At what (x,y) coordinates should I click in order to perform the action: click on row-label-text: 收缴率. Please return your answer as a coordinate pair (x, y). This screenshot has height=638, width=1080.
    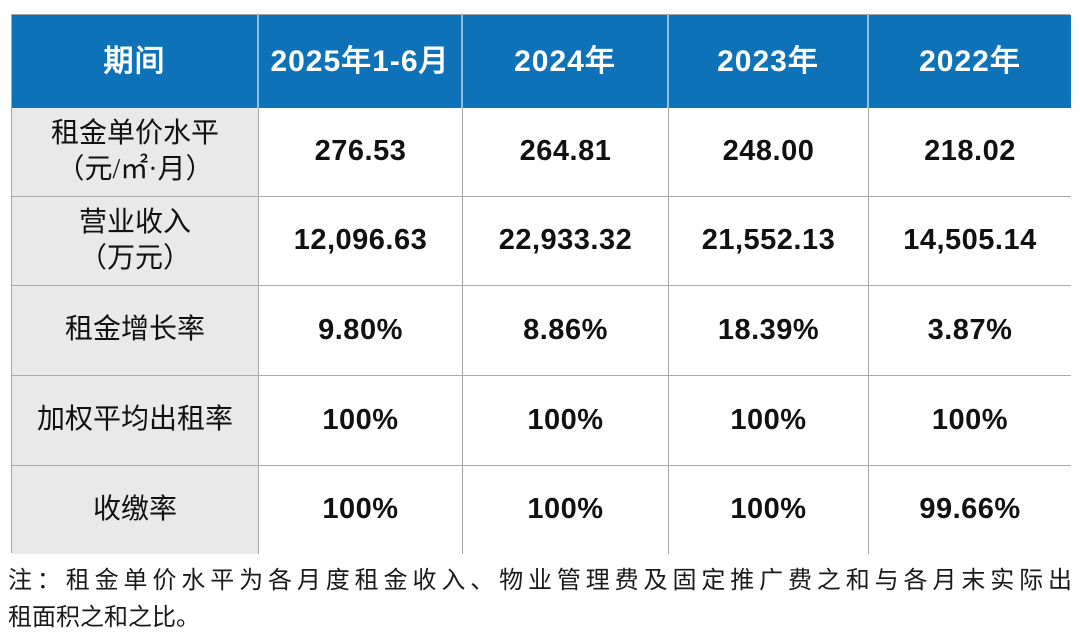
    Looking at the image, I should click on (134, 509).